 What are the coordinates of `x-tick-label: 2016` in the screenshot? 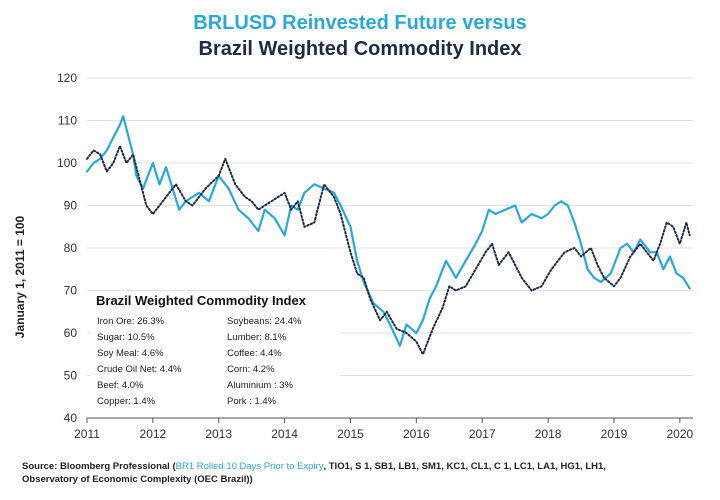 It's located at (416, 434).